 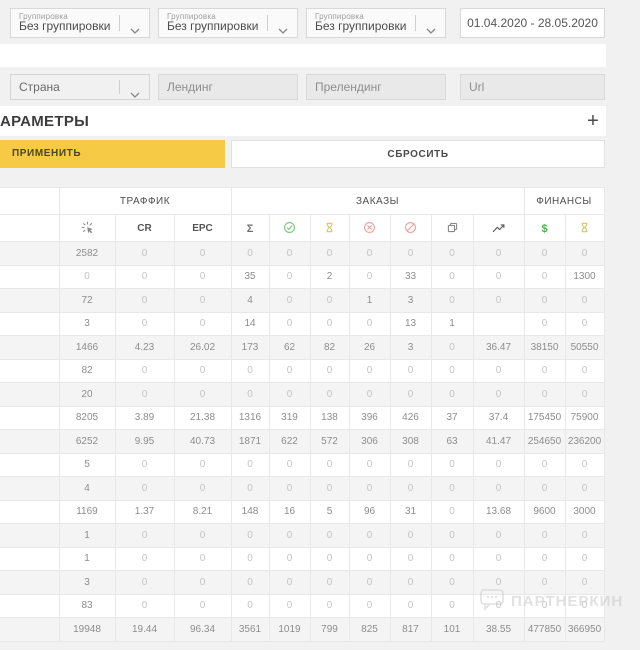 I want to click on orders-rejected-column-header, so click(x=369, y=228).